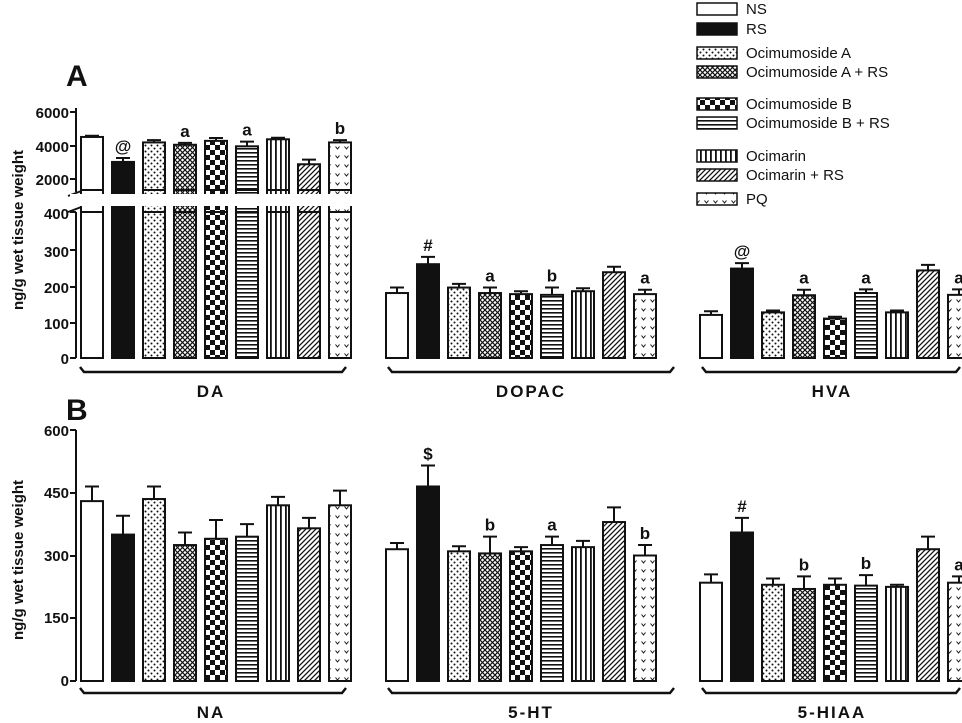  I want to click on bar-ns-da, so click(92, 247).